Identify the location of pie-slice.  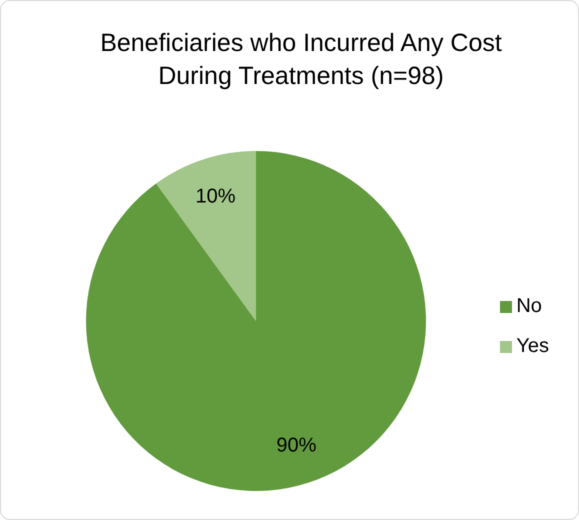
(206, 236).